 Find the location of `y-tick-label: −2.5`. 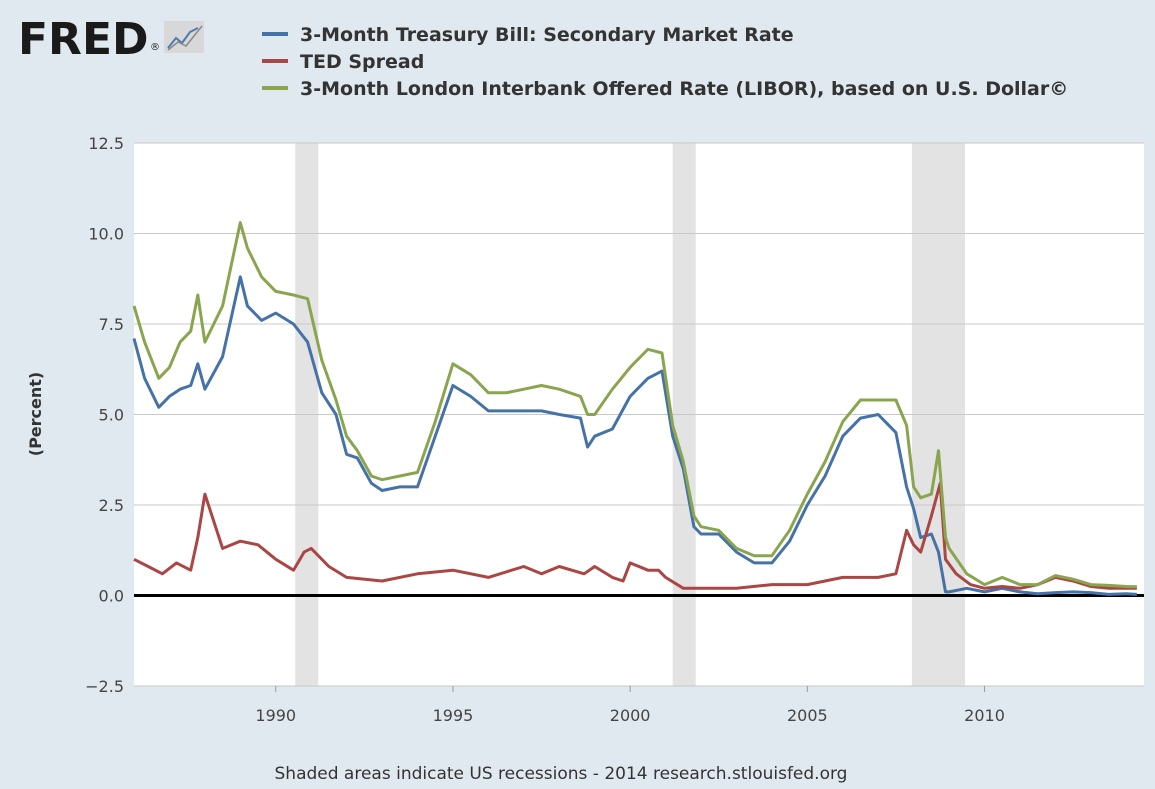

y-tick-label: −2.5 is located at coordinates (104, 686).